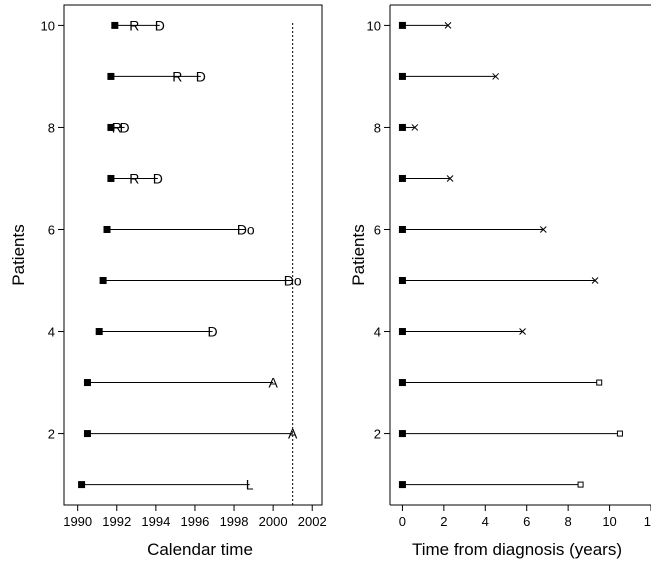  What do you see at coordinates (526, 521) in the screenshot?
I see `x-tick-label: 6` at bounding box center [526, 521].